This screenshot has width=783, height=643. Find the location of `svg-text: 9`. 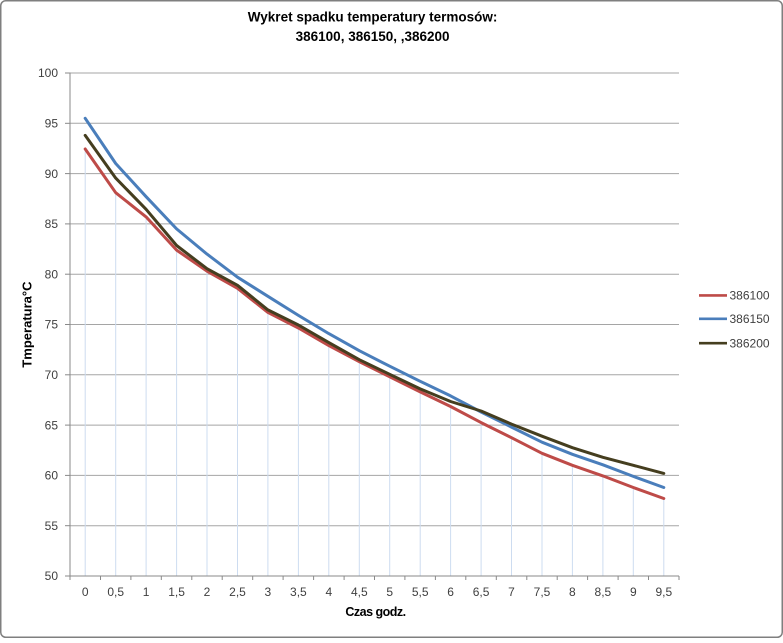

svg-text: 9 is located at coordinates (633, 592).